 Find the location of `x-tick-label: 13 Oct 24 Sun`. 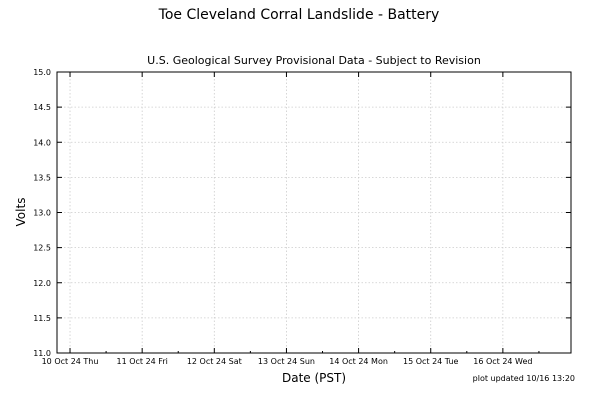

x-tick-label: 13 Oct 24 Sun is located at coordinates (286, 361).